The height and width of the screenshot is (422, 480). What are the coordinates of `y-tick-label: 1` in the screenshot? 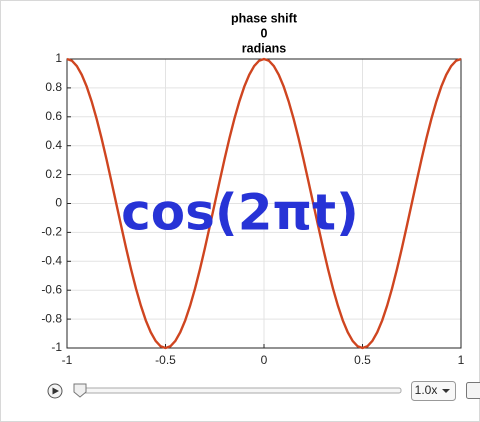 It's located at (58, 58).